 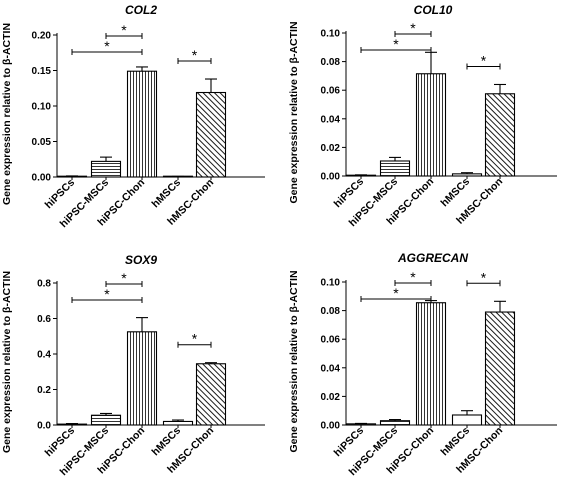 I want to click on y-tick-label: 0.2, so click(x=44, y=390).